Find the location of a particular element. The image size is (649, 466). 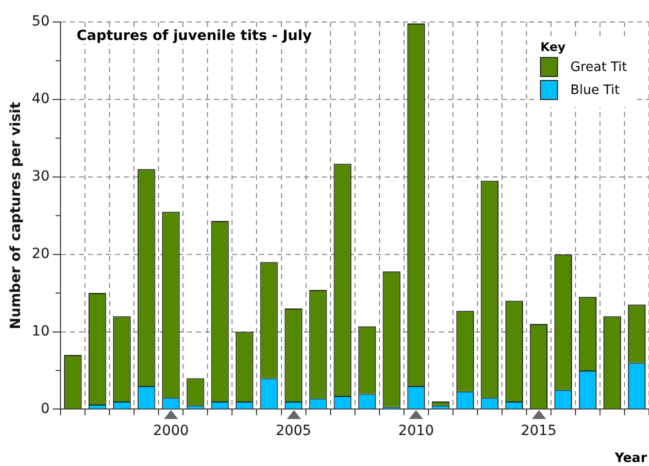

legend-title: Key is located at coordinates (553, 47).